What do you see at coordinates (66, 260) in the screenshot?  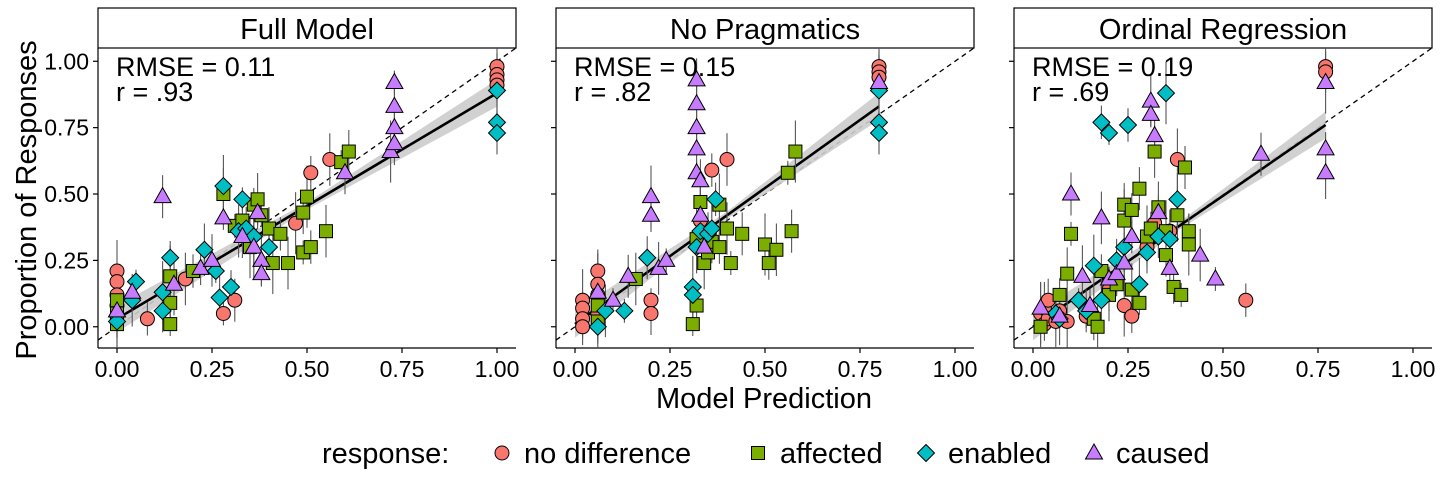 I see `y-tick-label: 0.25` at bounding box center [66, 260].